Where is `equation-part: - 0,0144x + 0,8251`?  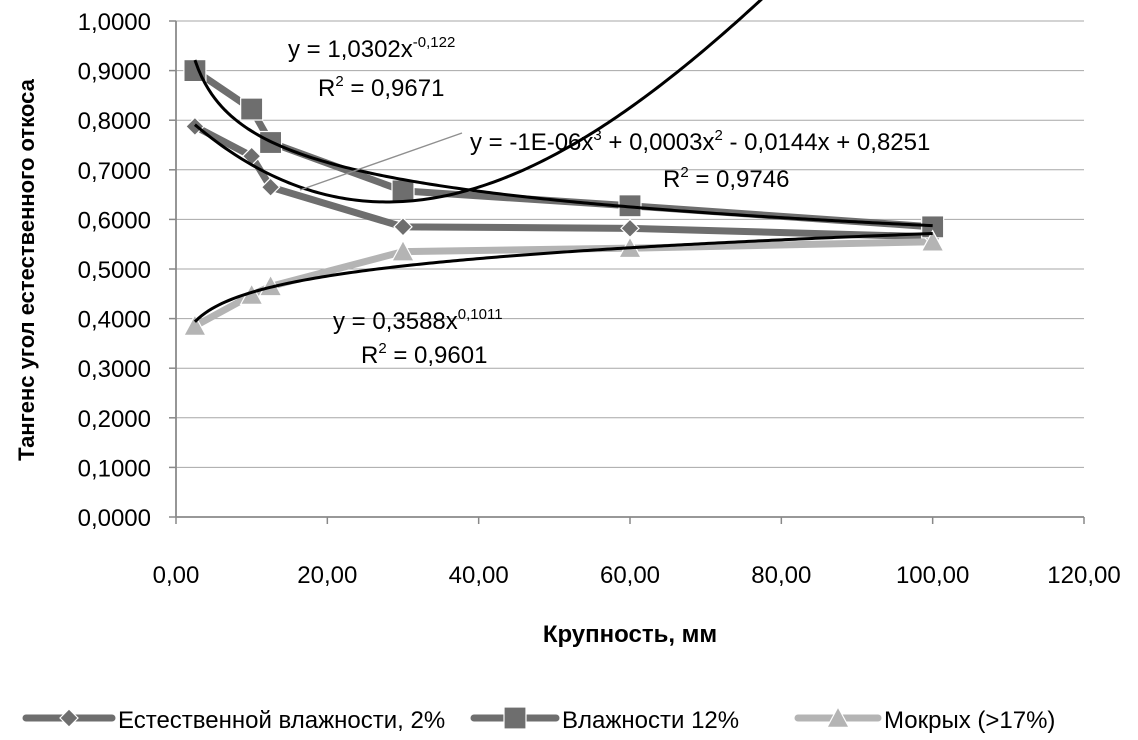
equation-part: - 0,0144x + 0,8251 is located at coordinates (827, 142).